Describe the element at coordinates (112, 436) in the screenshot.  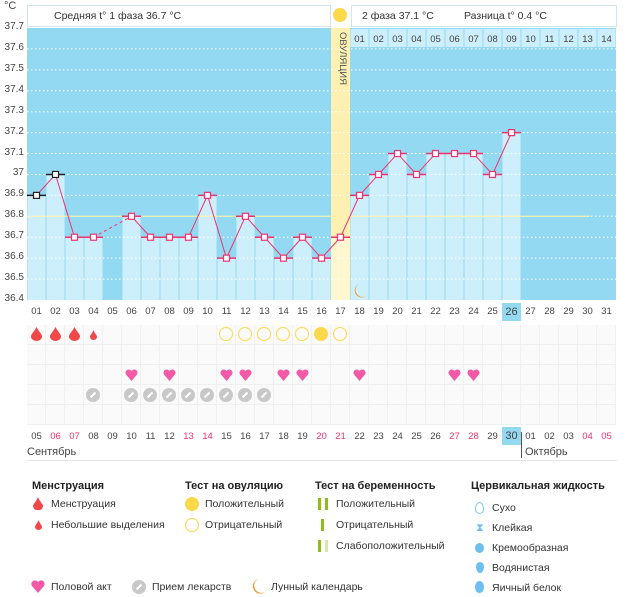
I see `calendar-date: 09` at that location.